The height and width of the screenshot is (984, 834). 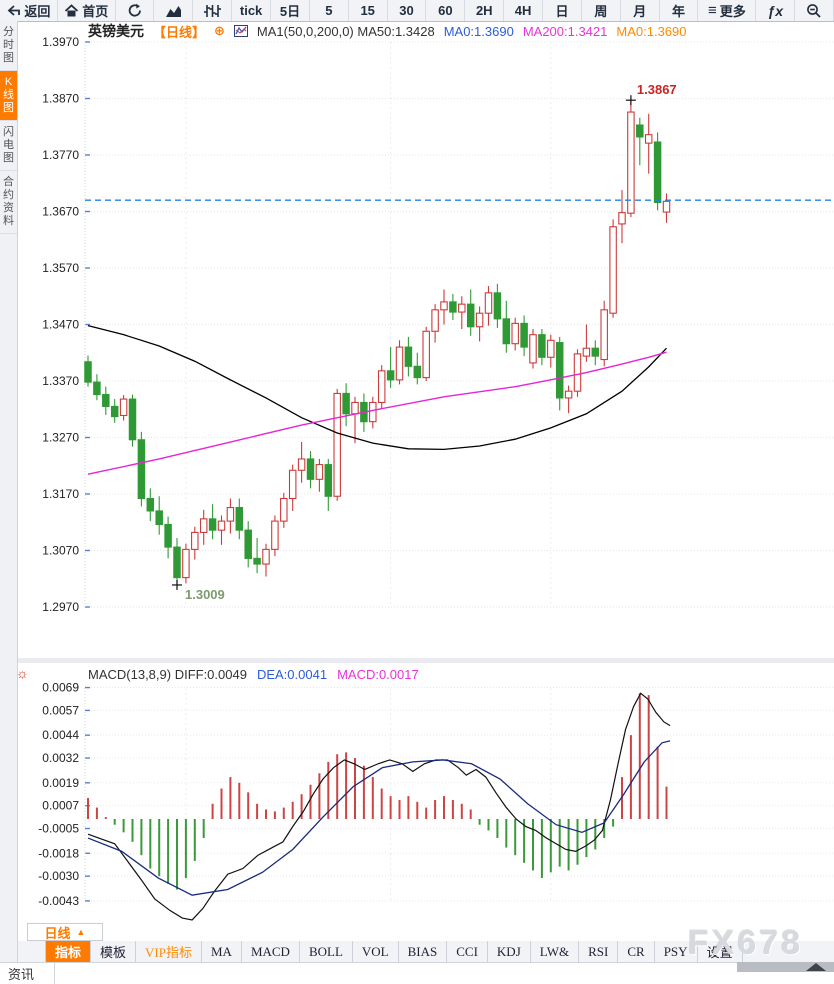 I want to click on toolbar-item-label: 日, so click(x=562, y=11).